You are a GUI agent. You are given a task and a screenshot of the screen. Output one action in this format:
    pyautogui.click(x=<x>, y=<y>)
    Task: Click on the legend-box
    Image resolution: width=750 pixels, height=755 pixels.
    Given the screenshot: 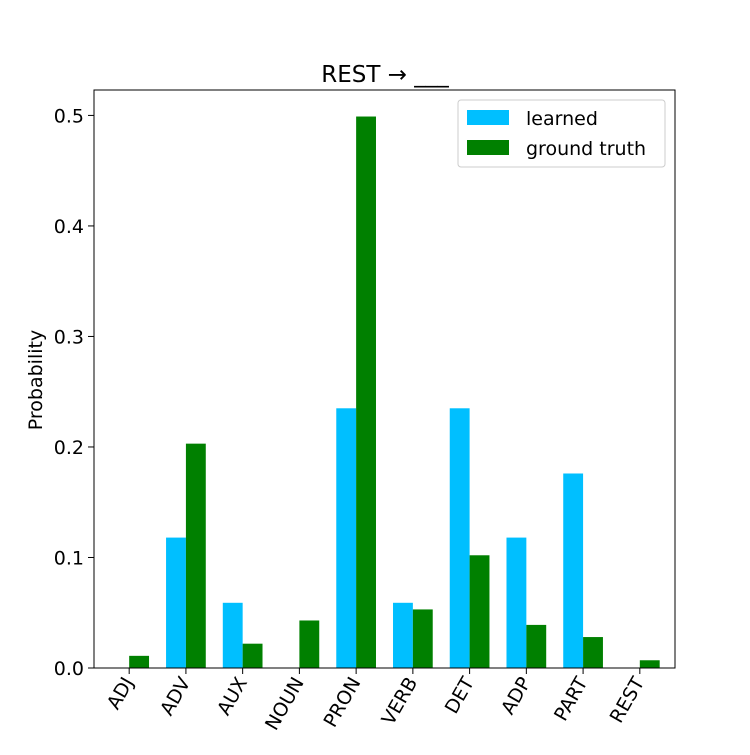 What is the action you would take?
    pyautogui.click(x=561, y=133)
    